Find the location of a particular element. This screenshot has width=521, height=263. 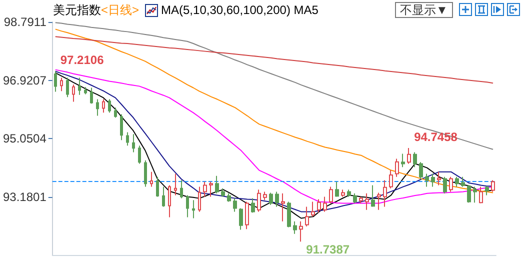

y-tick-label: 96.9207 is located at coordinates (24, 80).